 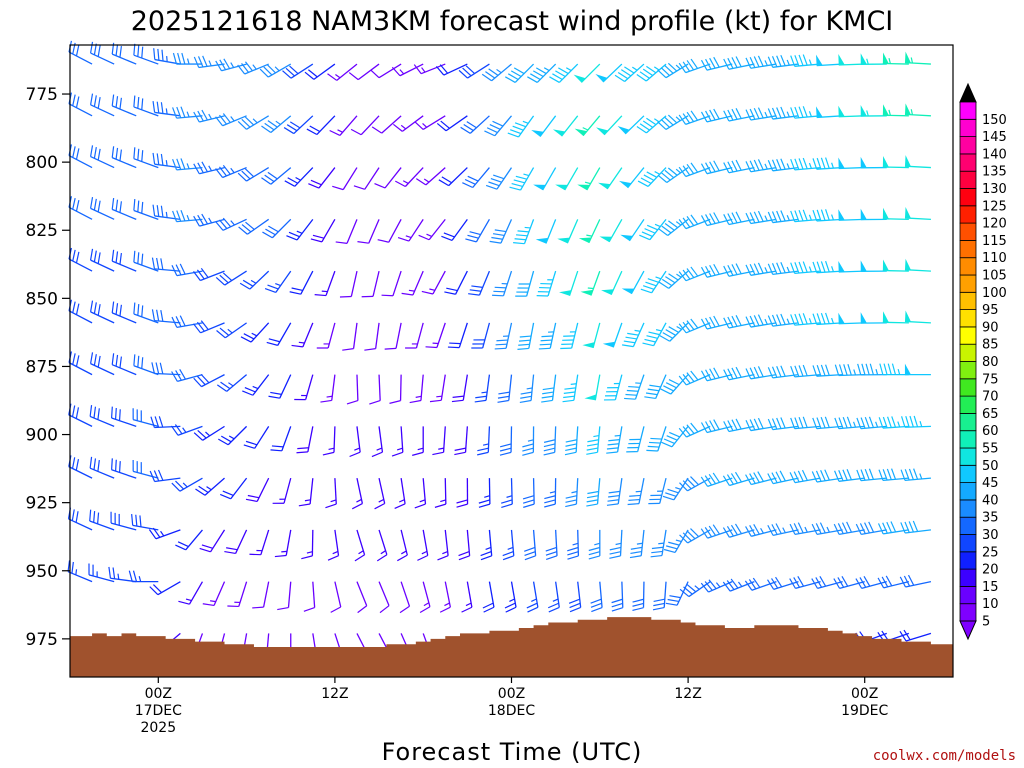 I want to click on colorbar-label: 10, so click(x=990, y=604).